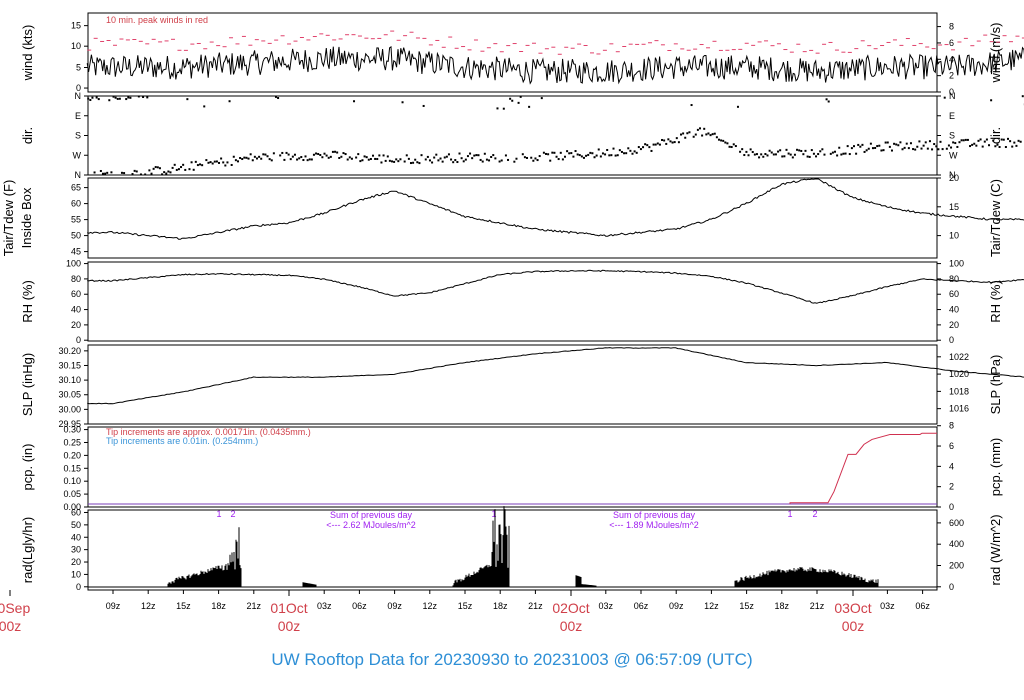 The width and height of the screenshot is (1024, 700). I want to click on temp-left-axis-title: Tair/Tdew (F), so click(8, 218).